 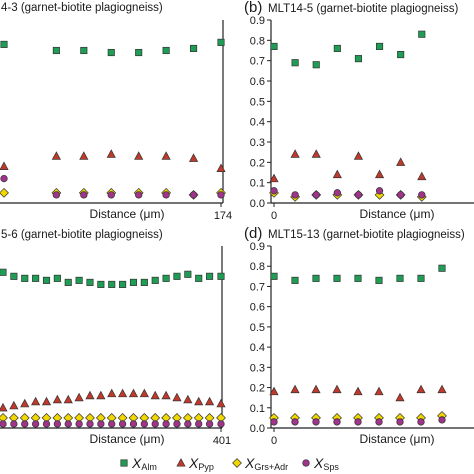 What do you see at coordinates (397, 439) in the screenshot?
I see `panel-d-xlabel: Distance (μm)` at bounding box center [397, 439].